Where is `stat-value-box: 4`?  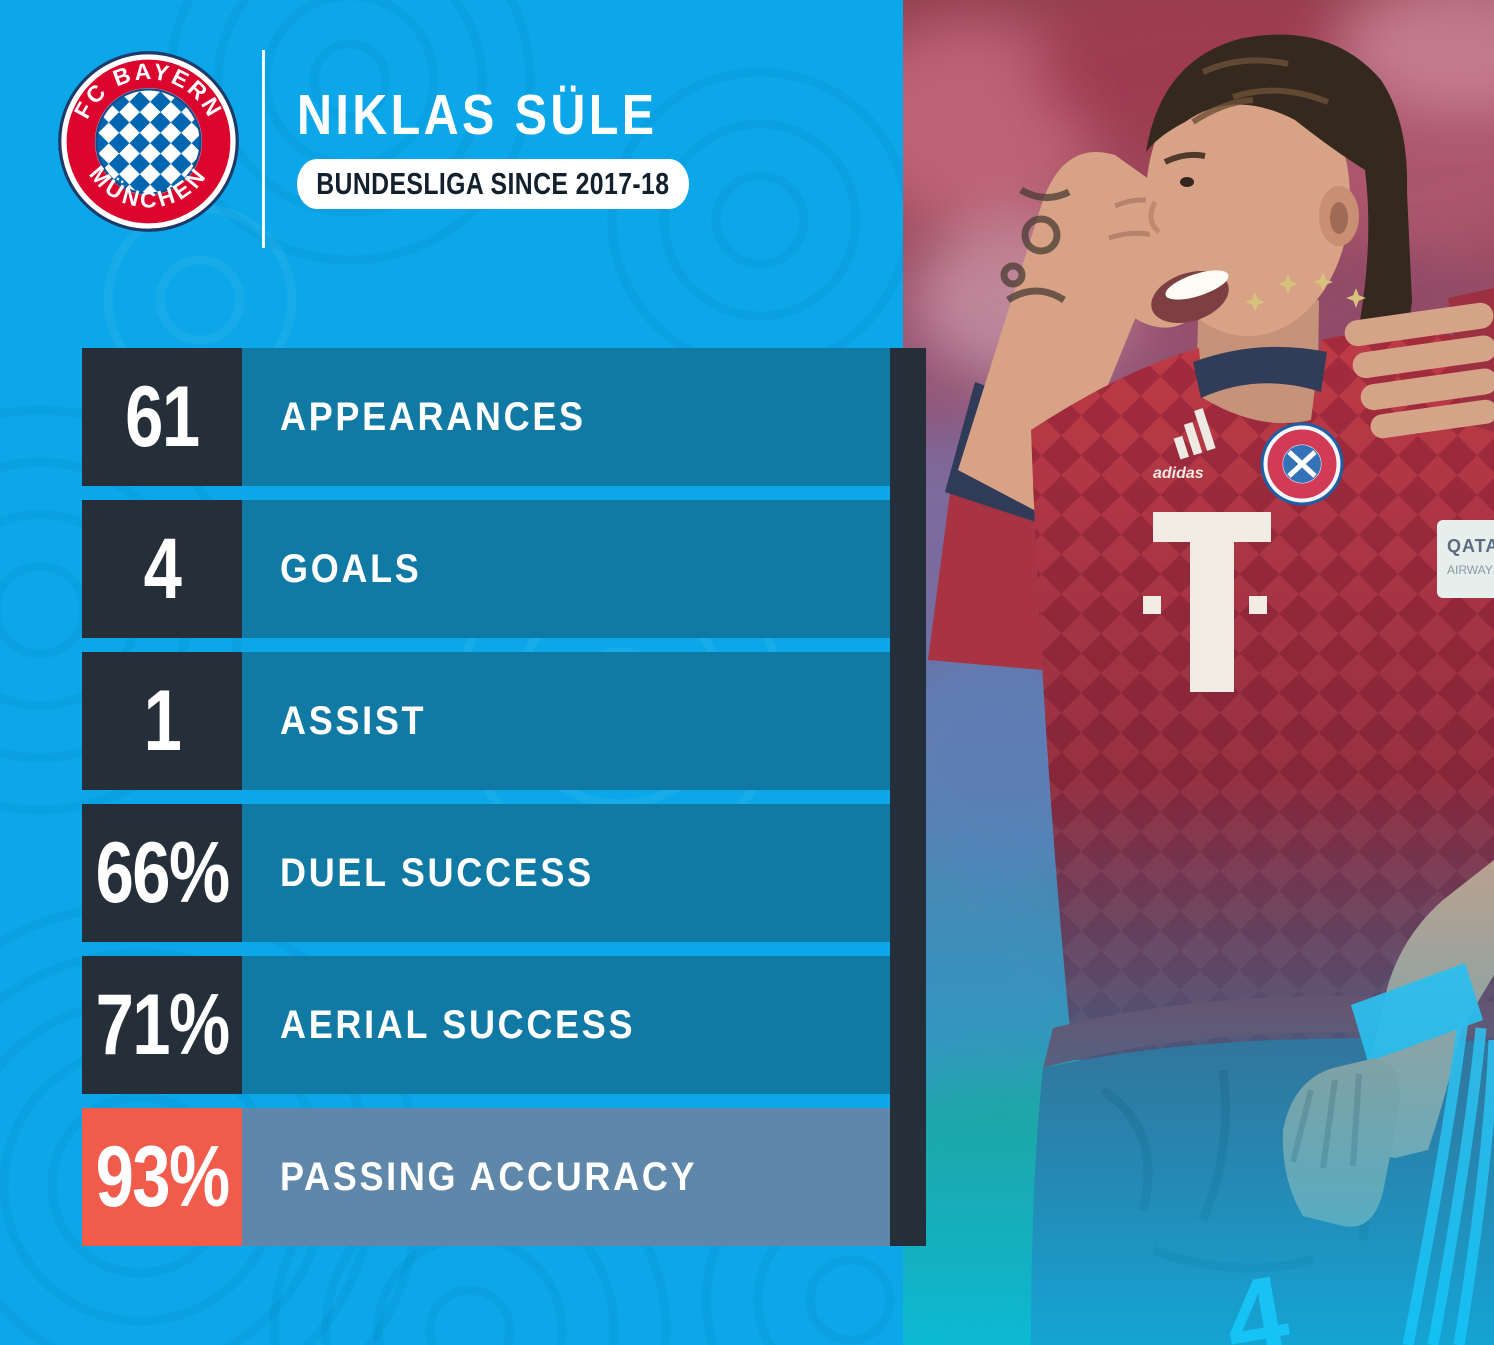
stat-value-box: 4 is located at coordinates (162, 569).